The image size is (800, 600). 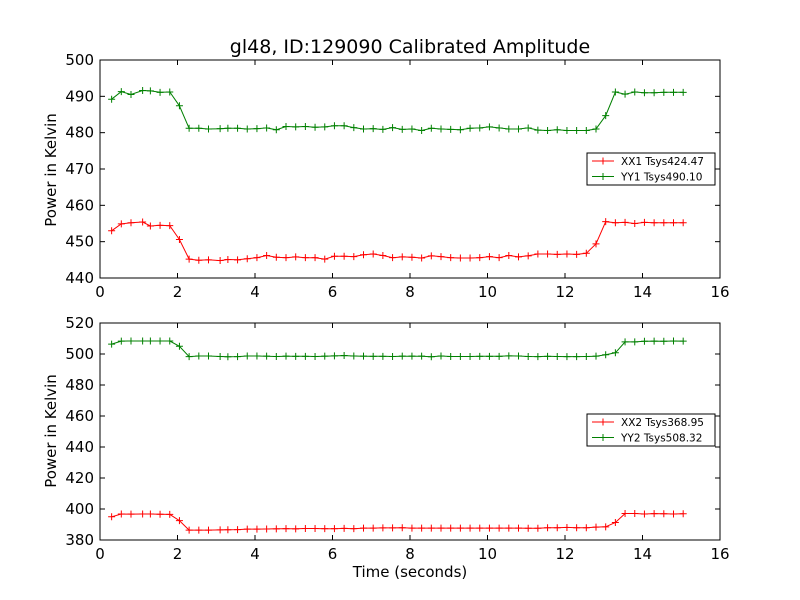 I want to click on y-tick-label: 400, so click(x=79, y=509).